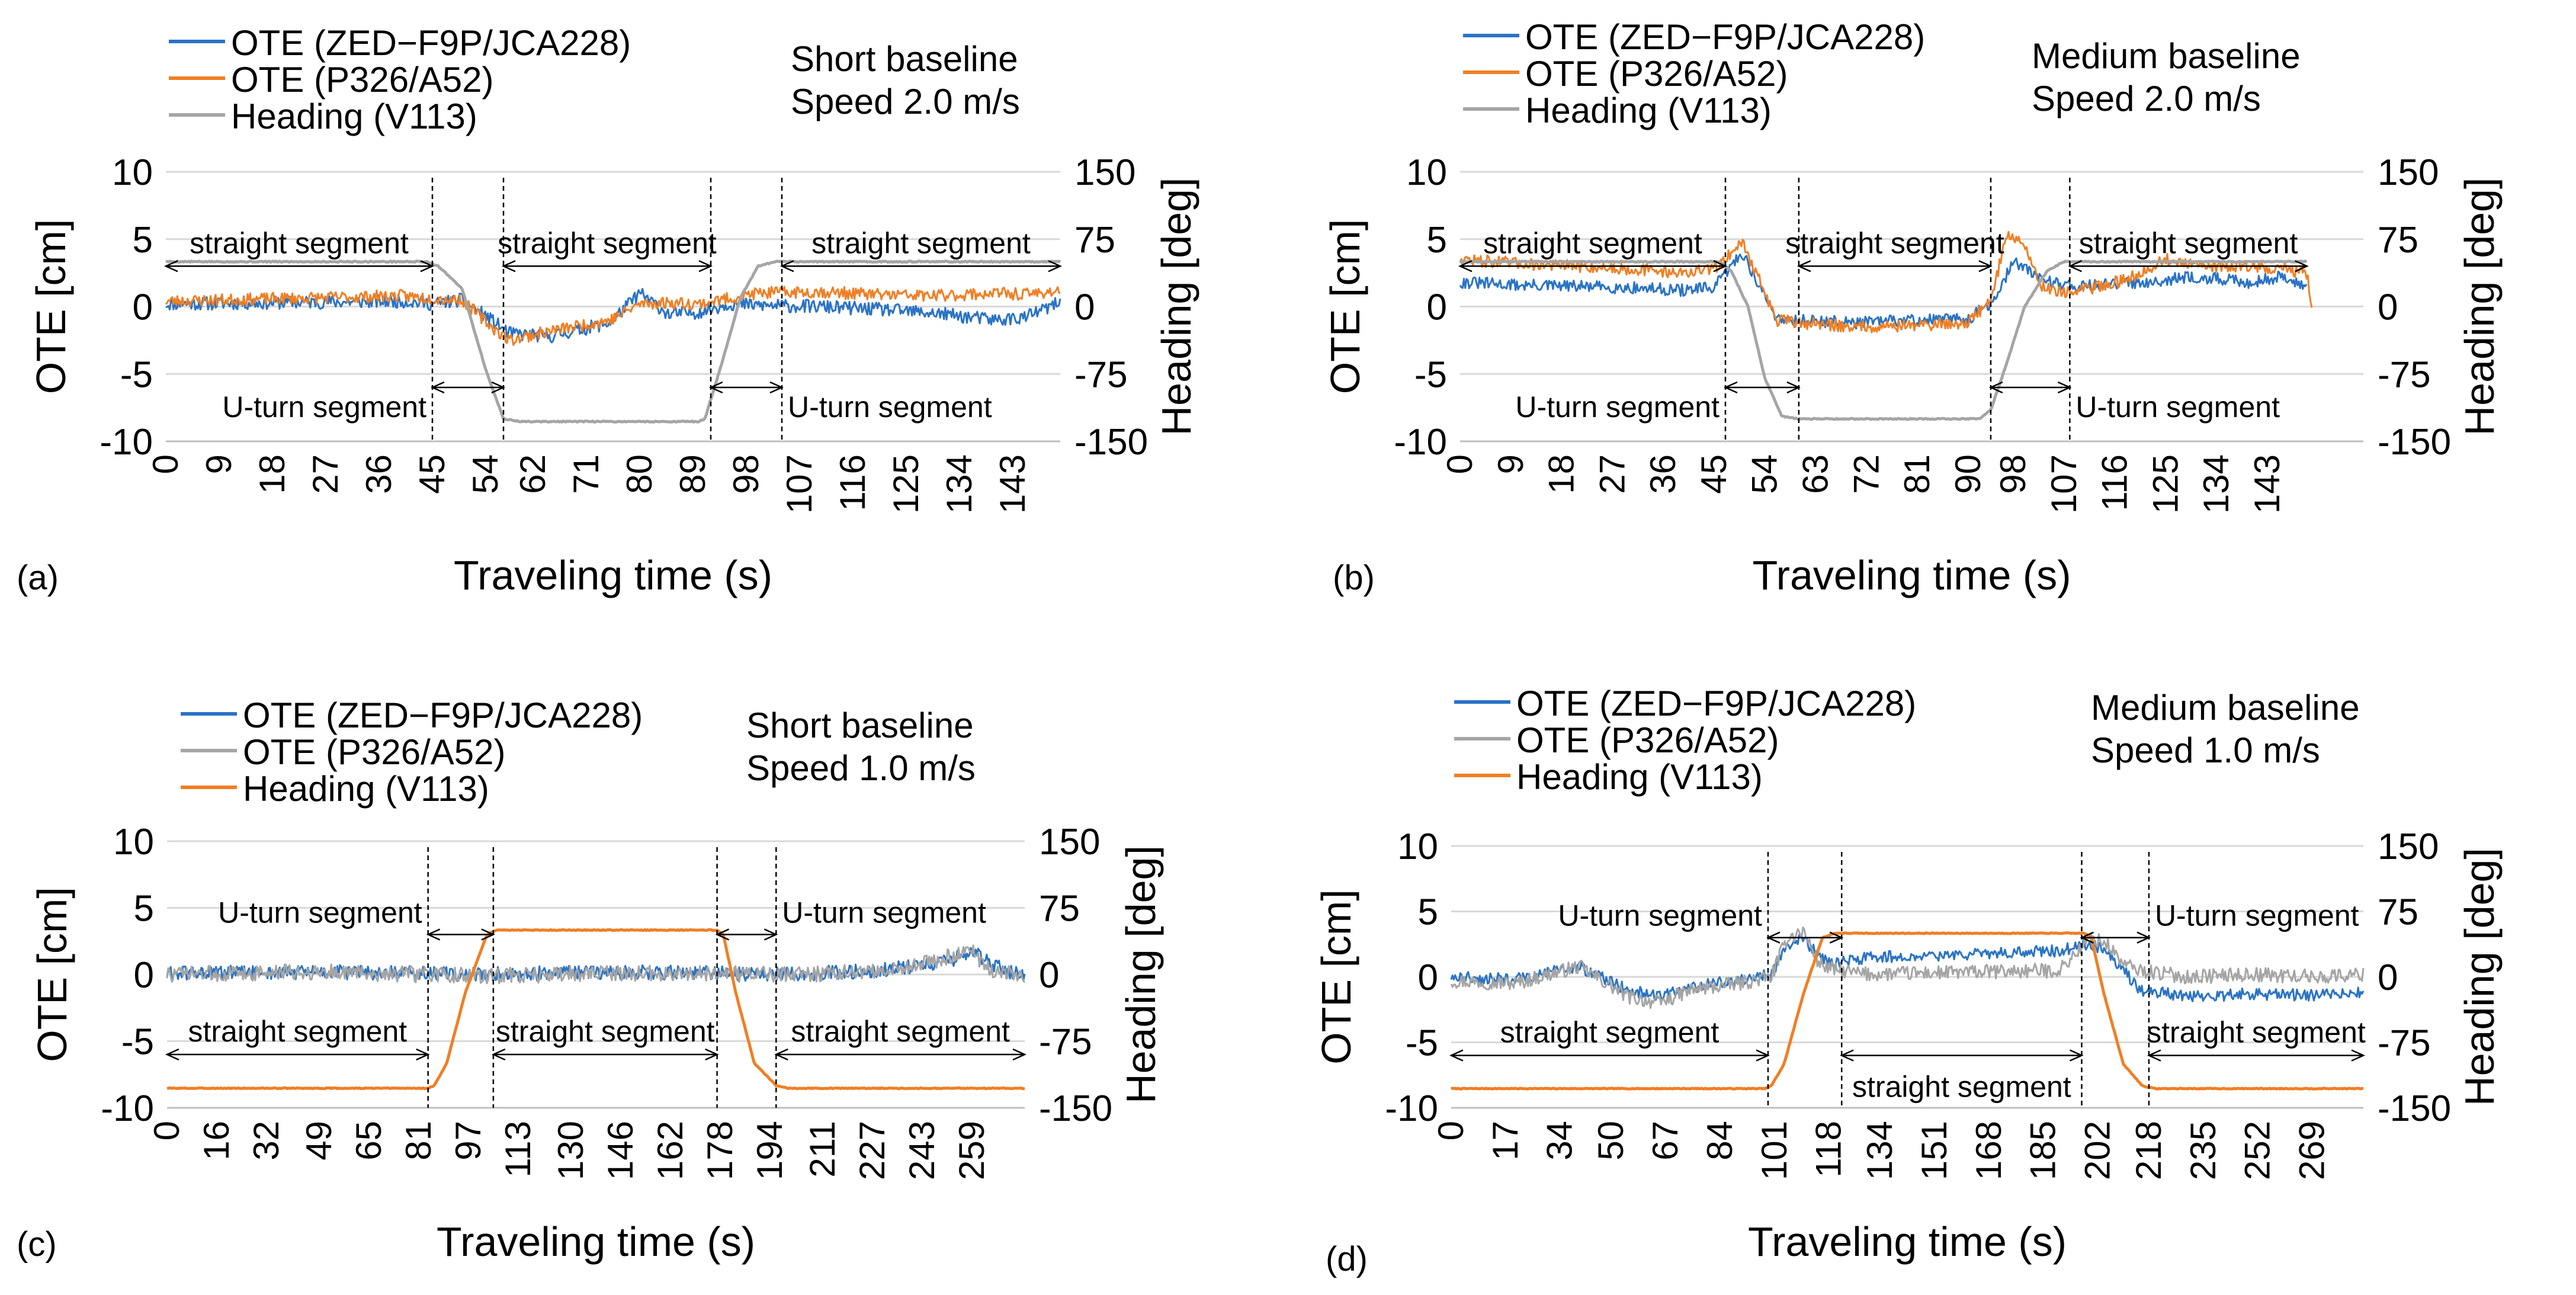  What do you see at coordinates (1665, 1141) in the screenshot?
I see `x-tick-label: 67` at bounding box center [1665, 1141].